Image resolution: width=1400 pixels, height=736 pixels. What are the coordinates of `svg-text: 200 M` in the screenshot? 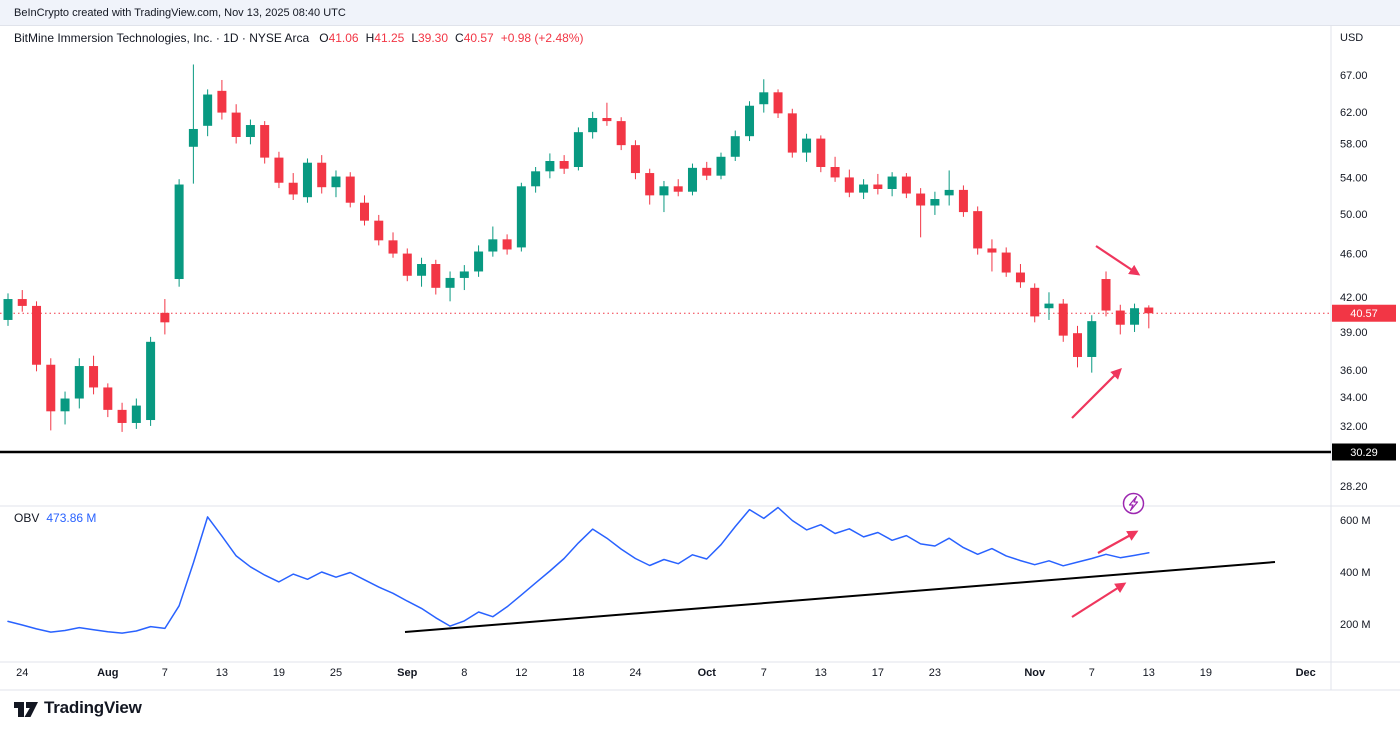 It's located at (1355, 625).